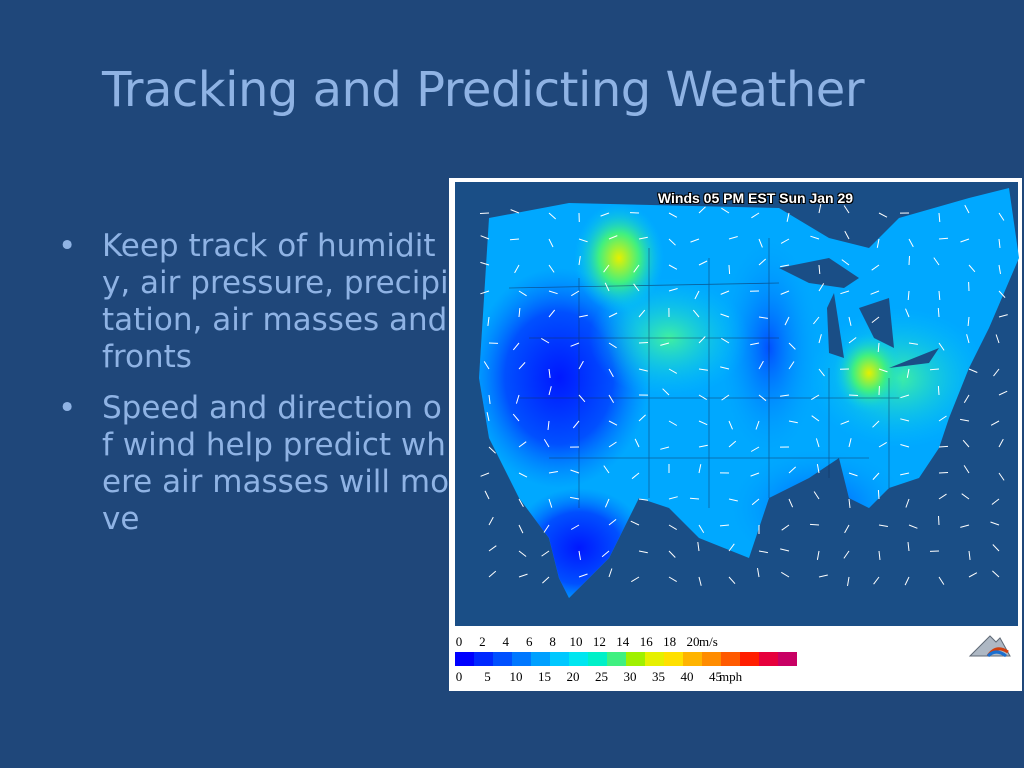 Image resolution: width=1024 pixels, height=768 pixels. Describe the element at coordinates (989, 646) in the screenshot. I see `noaa-logo-icon` at that location.